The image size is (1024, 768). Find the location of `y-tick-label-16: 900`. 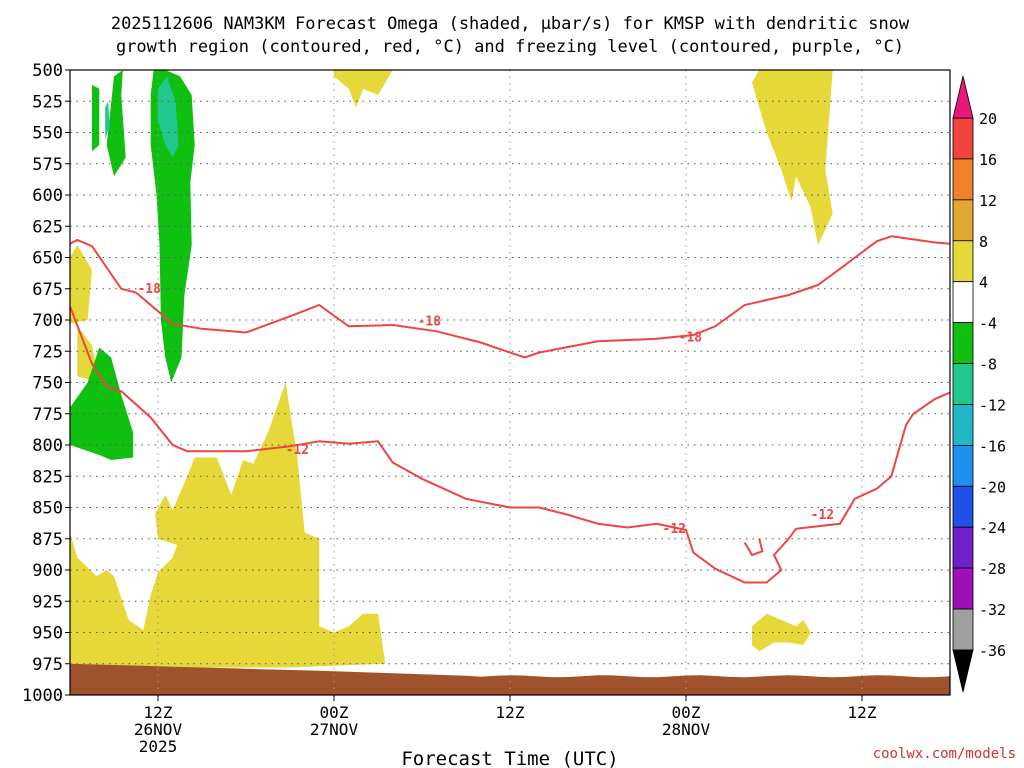

y-tick-label-16: 900 is located at coordinates (47, 571).